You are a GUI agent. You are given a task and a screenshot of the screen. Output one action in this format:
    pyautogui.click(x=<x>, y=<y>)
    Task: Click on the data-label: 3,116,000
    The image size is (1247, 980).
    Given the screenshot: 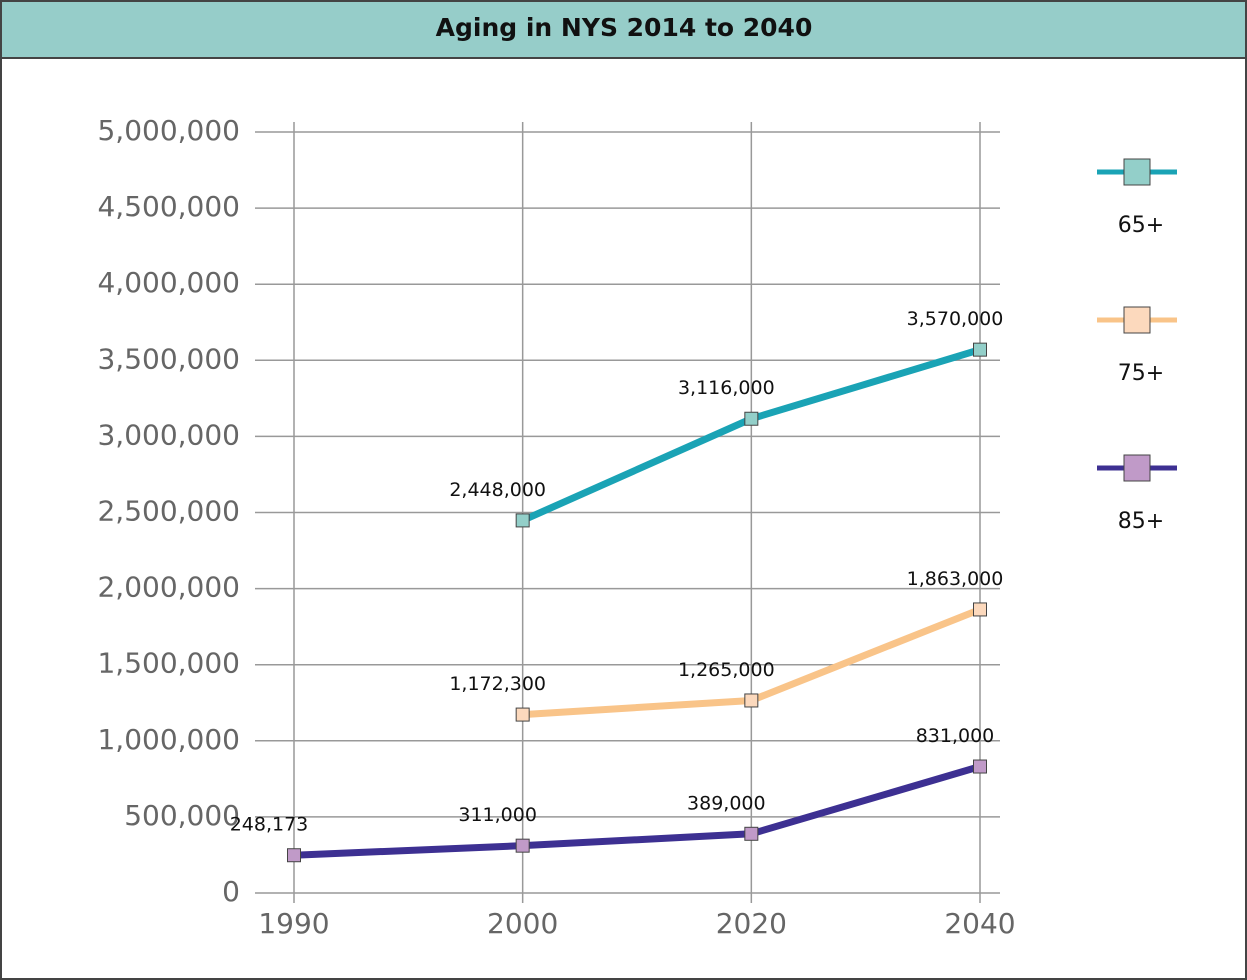 What is the action you would take?
    pyautogui.click(x=726, y=388)
    